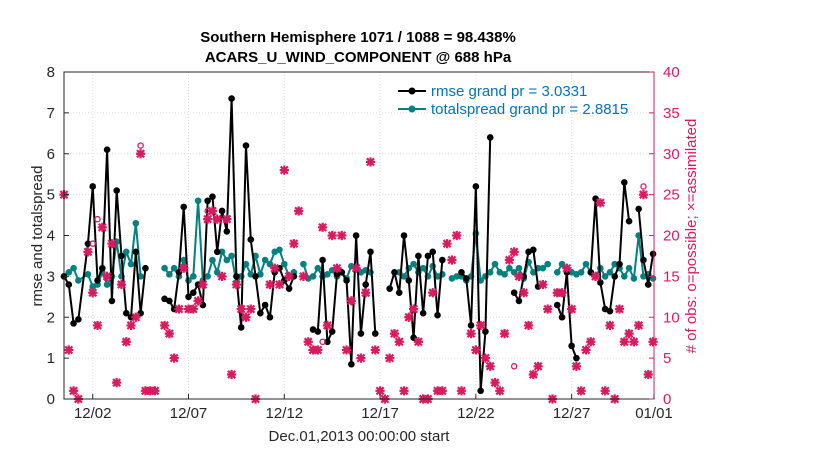 The height and width of the screenshot is (470, 830). I want to click on y-tick-label-left: 6, so click(51, 154).